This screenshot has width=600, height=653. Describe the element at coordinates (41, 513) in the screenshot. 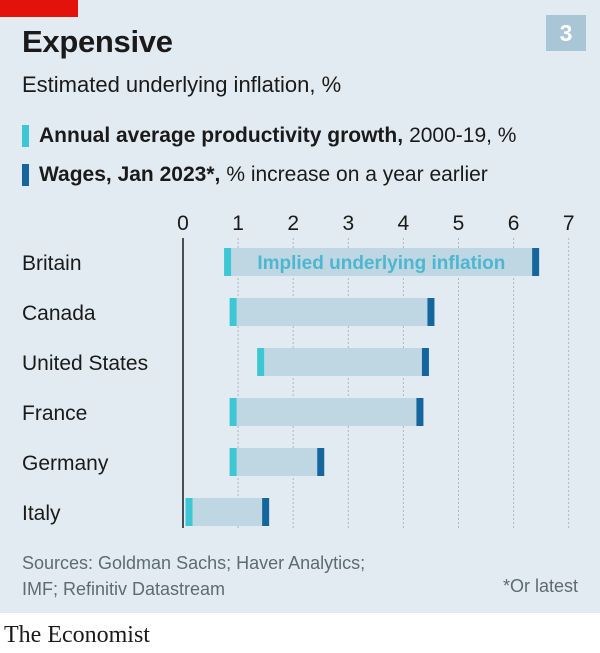

I see `category-label: Italy` at that location.